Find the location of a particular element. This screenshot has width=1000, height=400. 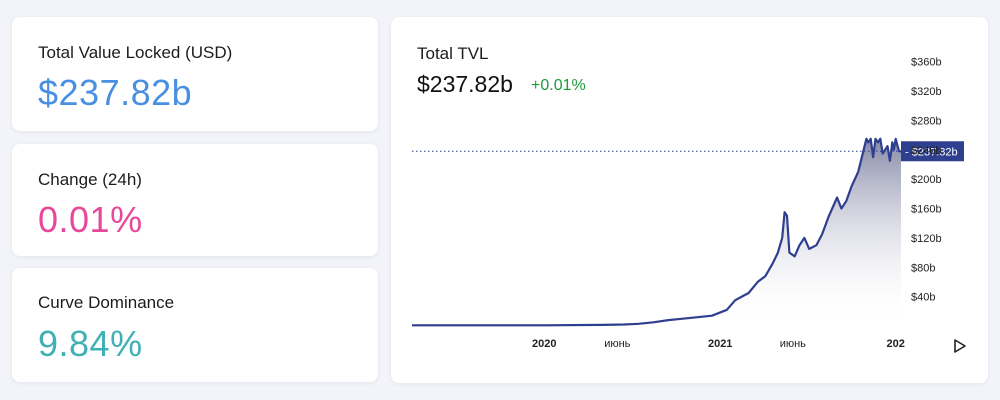

change-value: 0.01% is located at coordinates (90, 219).